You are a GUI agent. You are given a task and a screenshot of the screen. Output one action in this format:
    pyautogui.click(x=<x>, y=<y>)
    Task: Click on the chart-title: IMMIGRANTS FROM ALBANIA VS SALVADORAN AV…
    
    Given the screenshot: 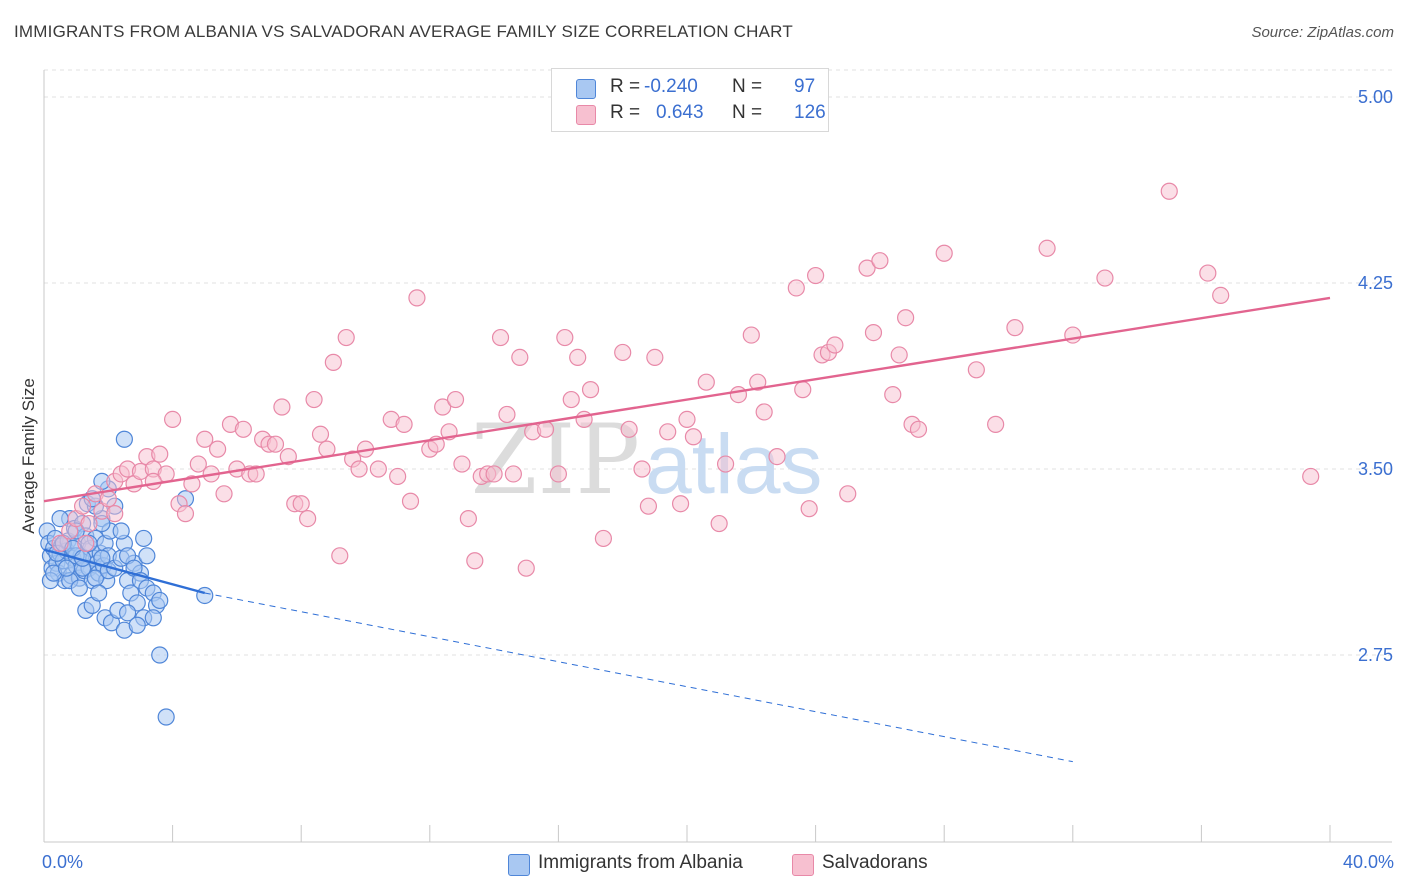 What is the action you would take?
    pyautogui.click(x=403, y=31)
    